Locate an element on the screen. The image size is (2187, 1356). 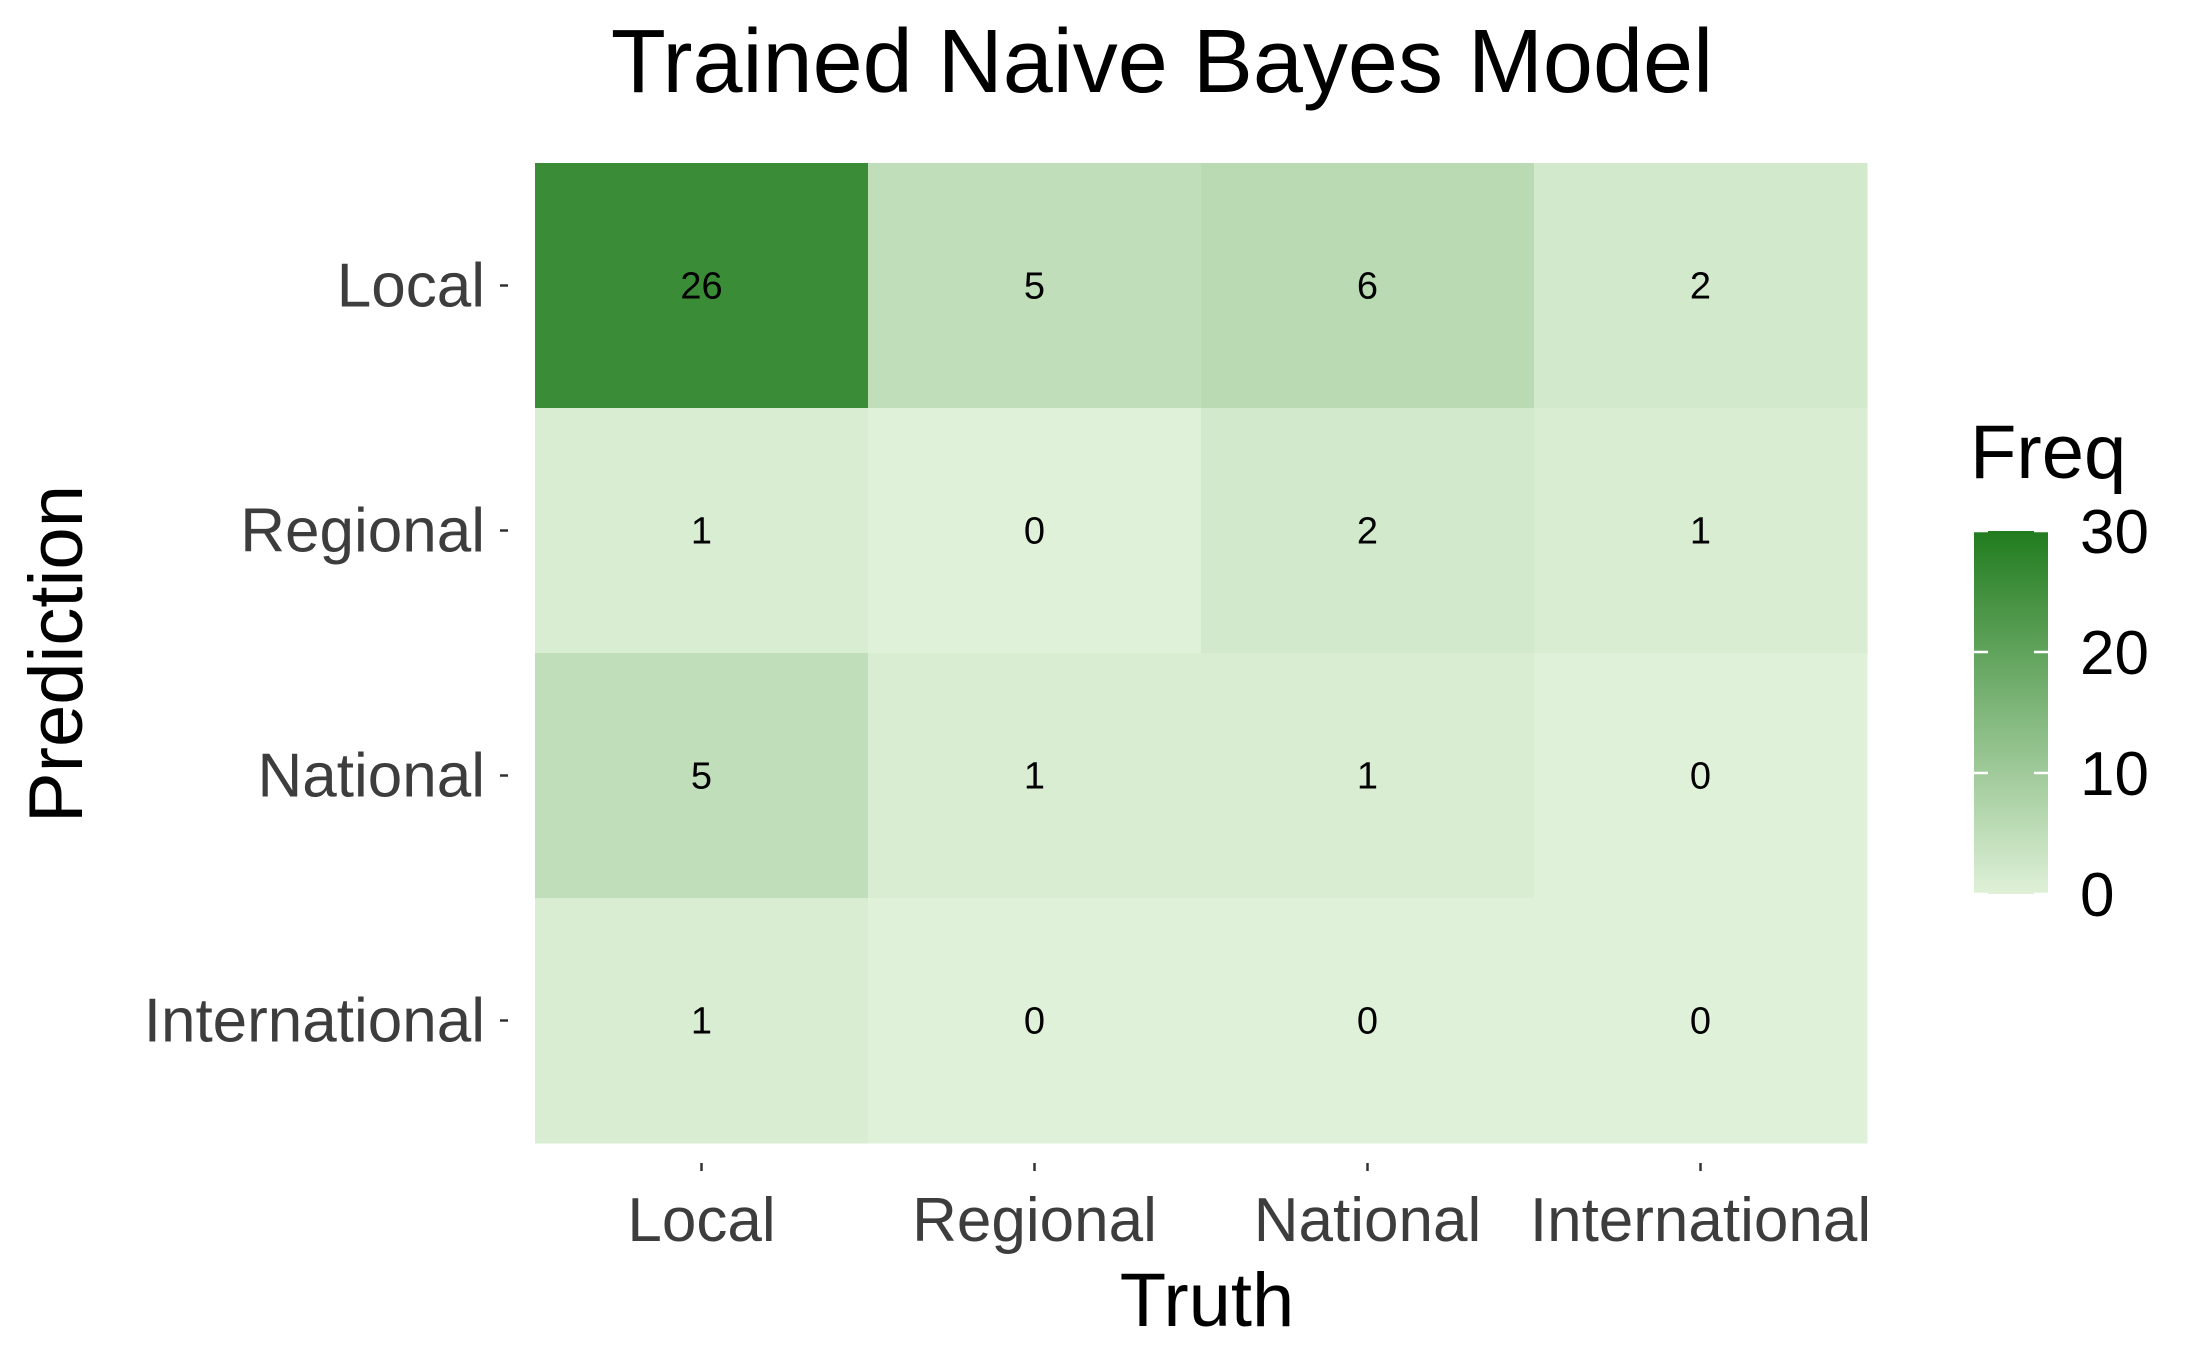
legend-title: Freq is located at coordinates (2048, 452).